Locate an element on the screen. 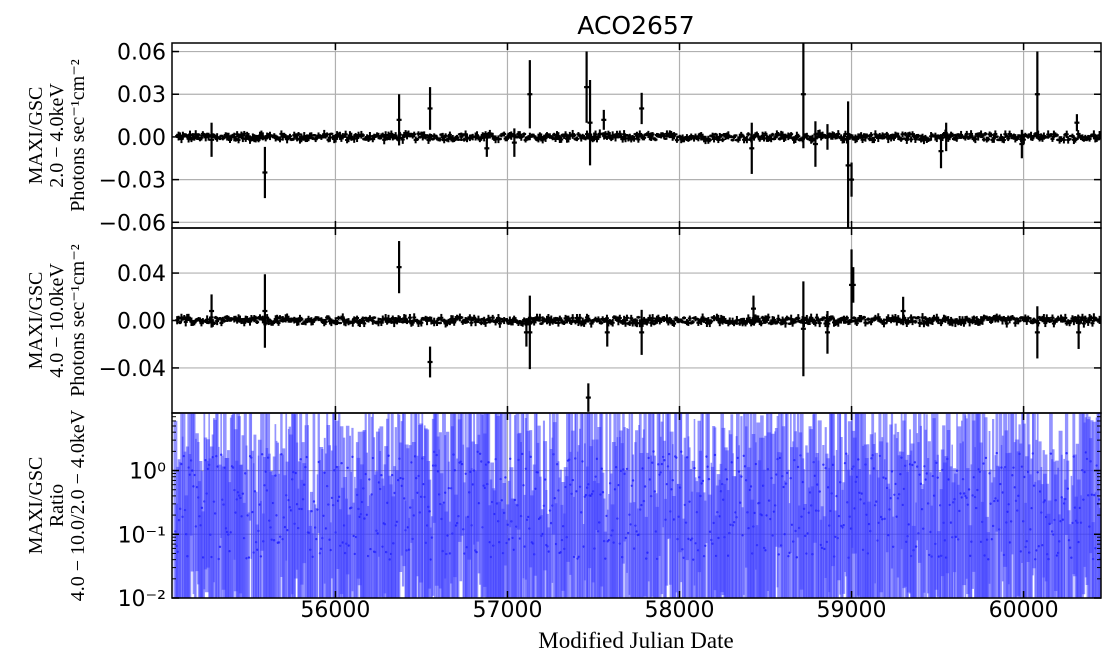 This screenshot has height=664, width=1113. x-tick-label: 58000 is located at coordinates (680, 610).